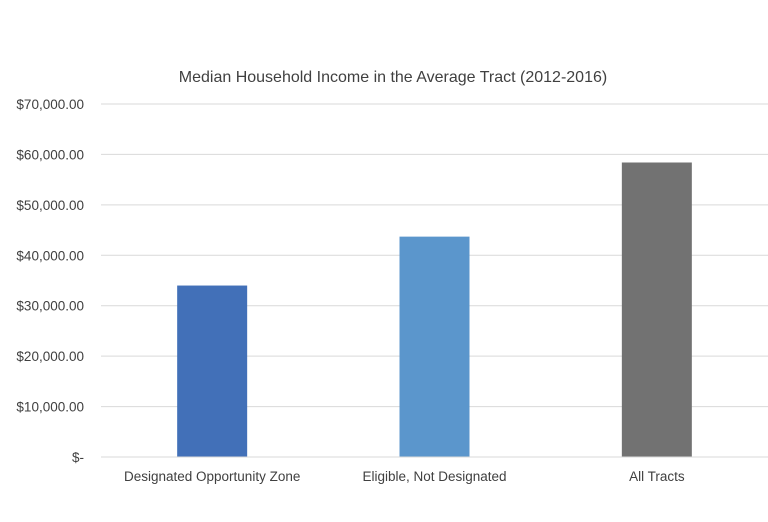 Image resolution: width=768 pixels, height=522 pixels. Describe the element at coordinates (50, 154) in the screenshot. I see `y-tick-label: $60,000.00` at that location.